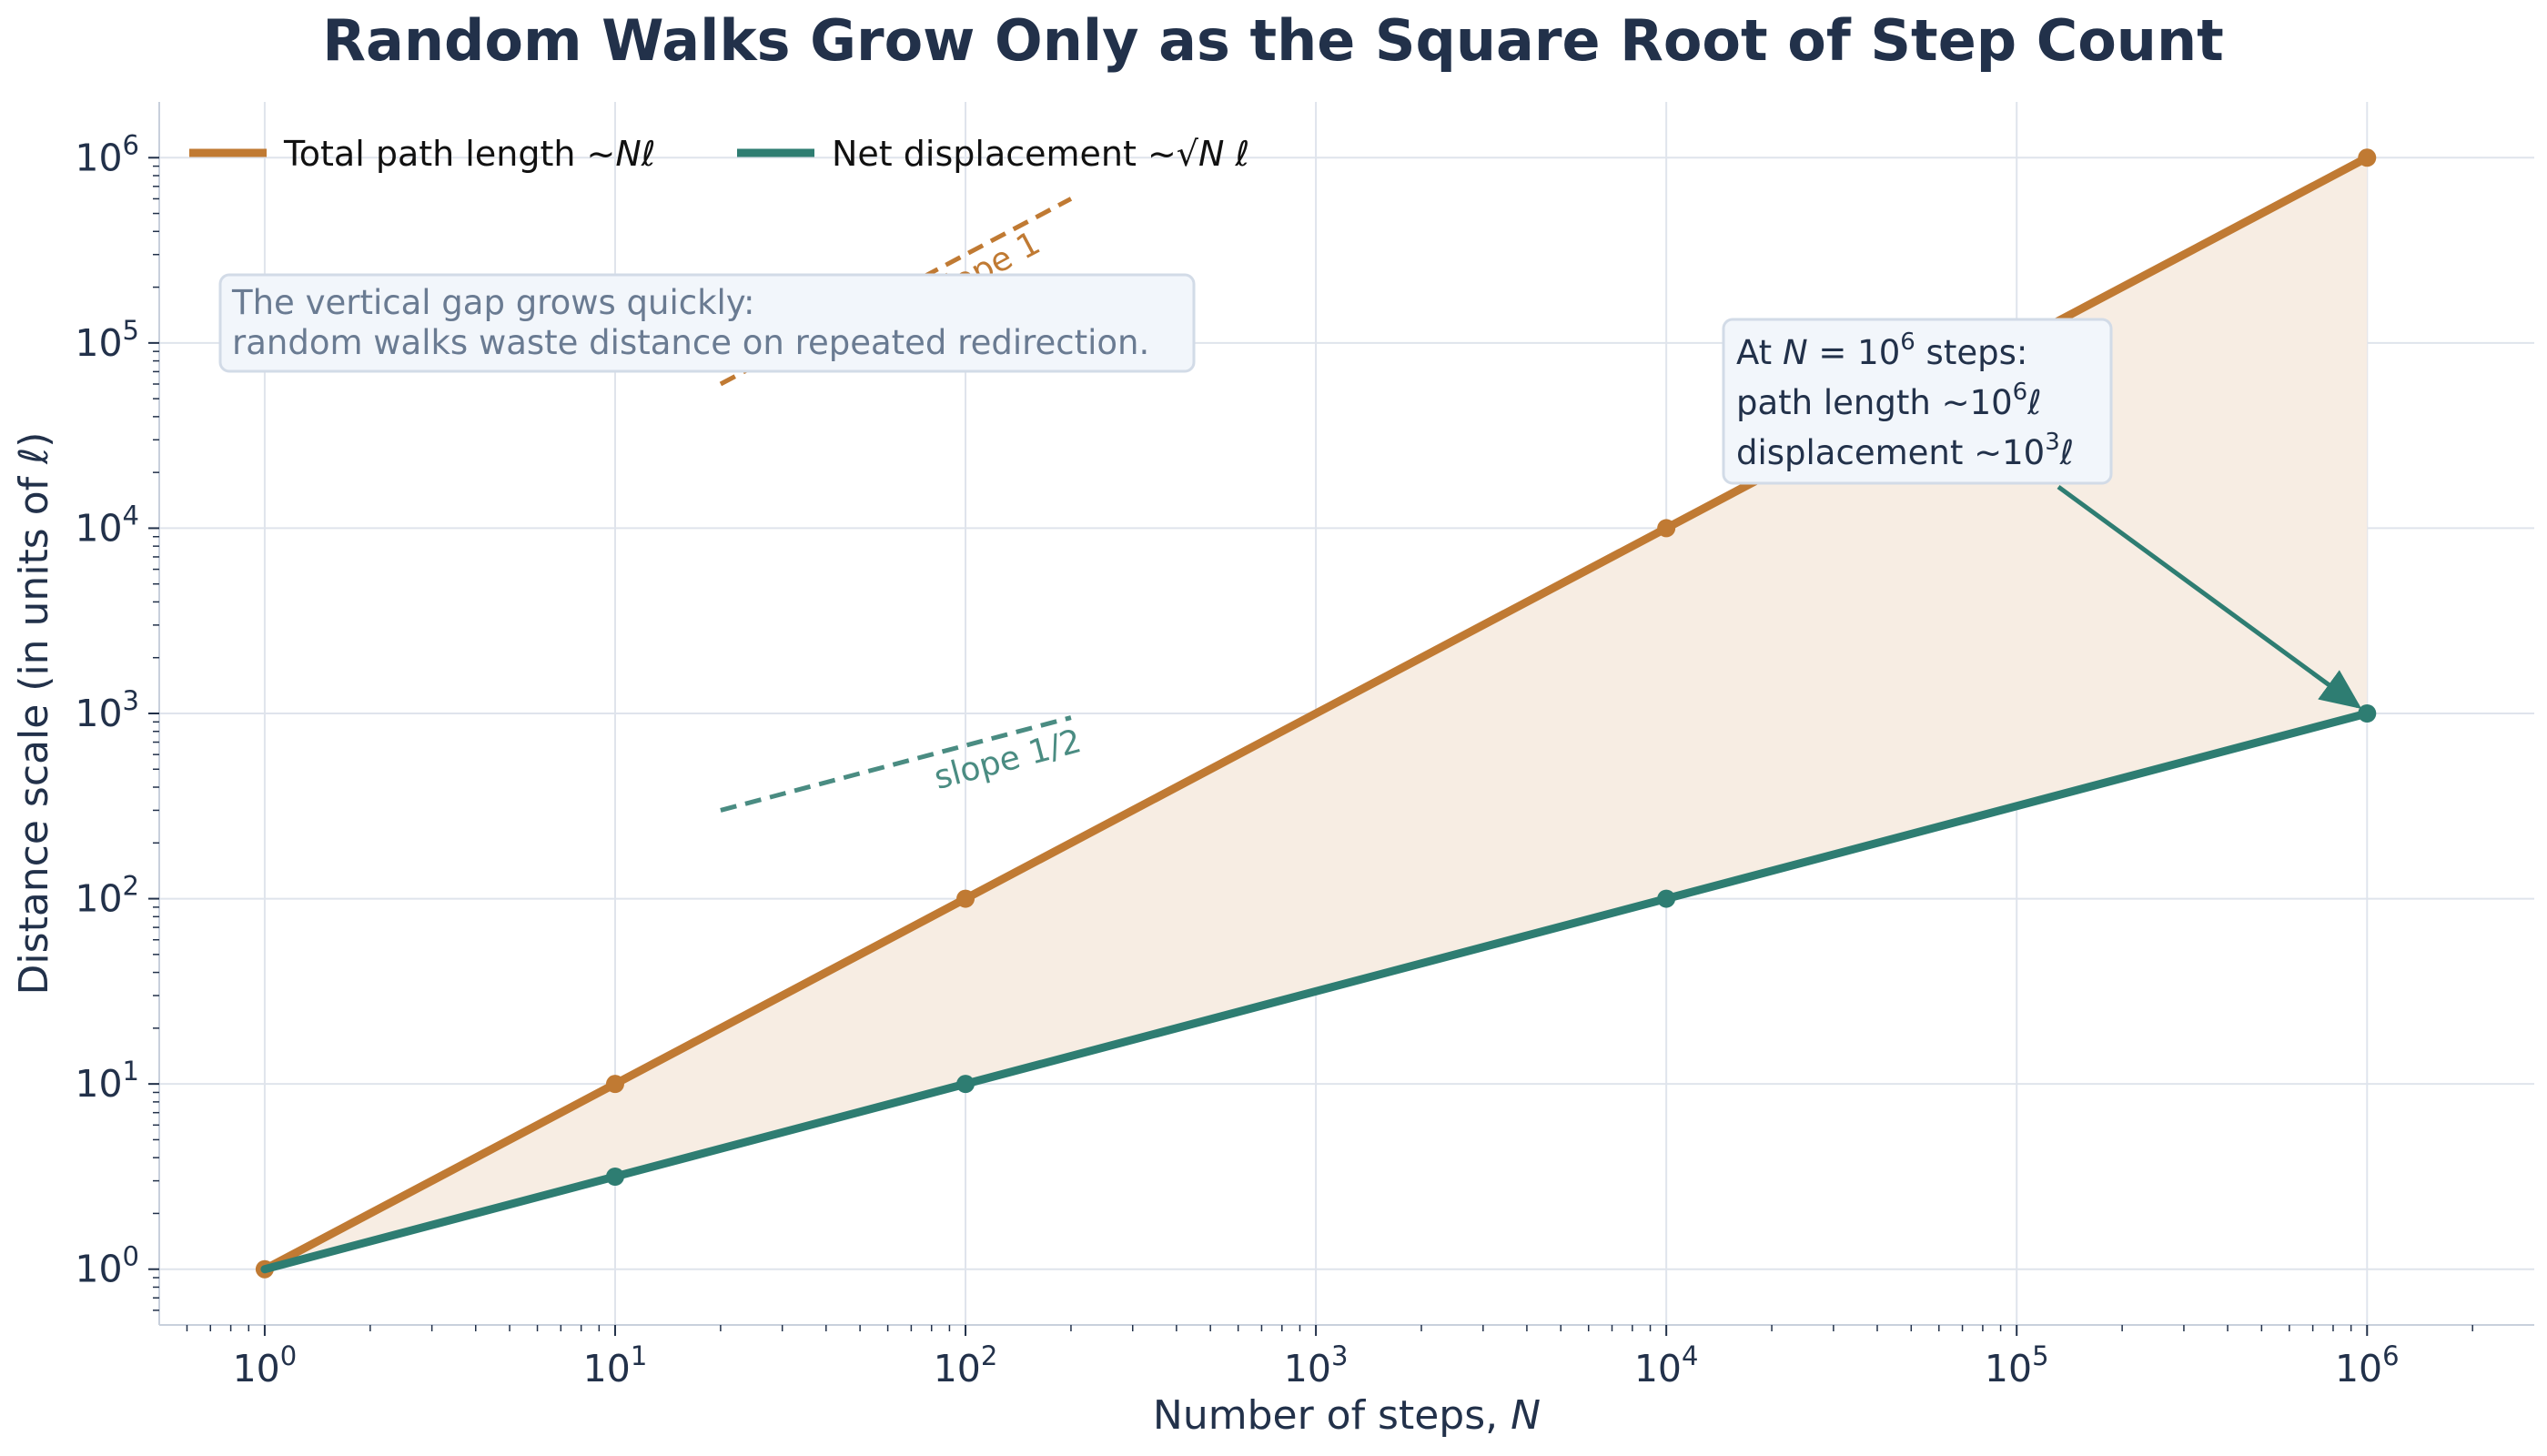  What do you see at coordinates (1905, 451) in the screenshot?
I see `callout-line-3: displacement ~103ℓ` at bounding box center [1905, 451].